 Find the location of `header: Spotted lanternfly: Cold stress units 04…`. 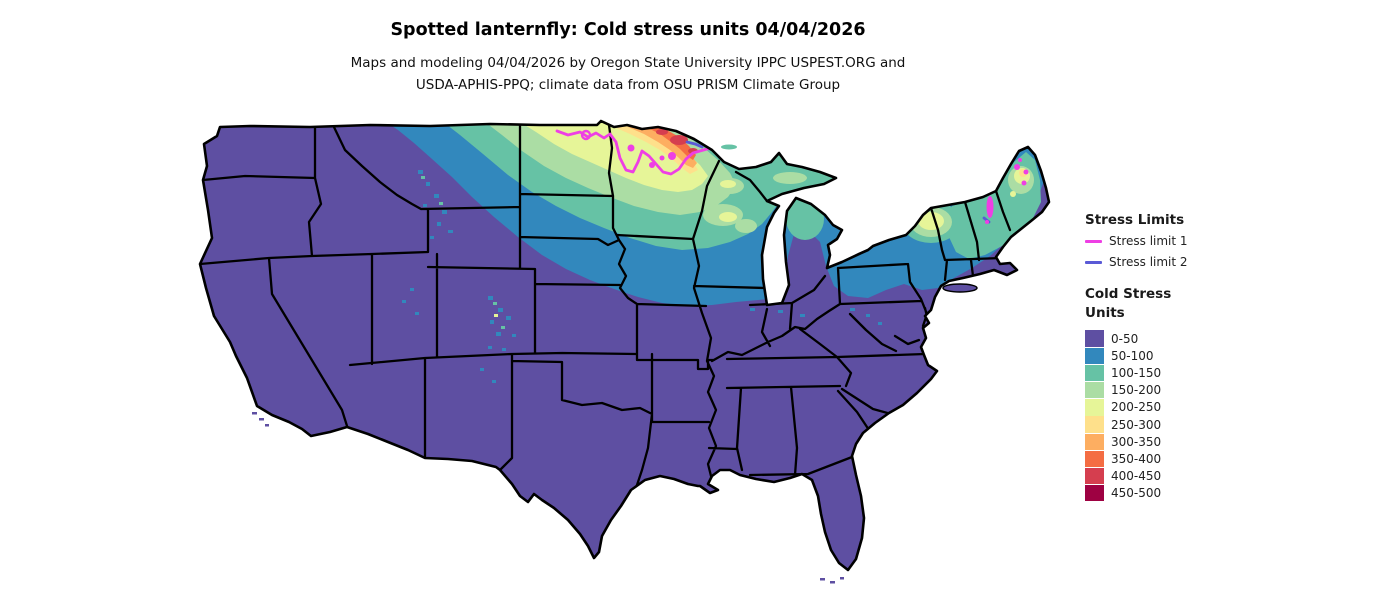

header: Spotted lanternfly: Cold stress units 04… is located at coordinates (628, 48).